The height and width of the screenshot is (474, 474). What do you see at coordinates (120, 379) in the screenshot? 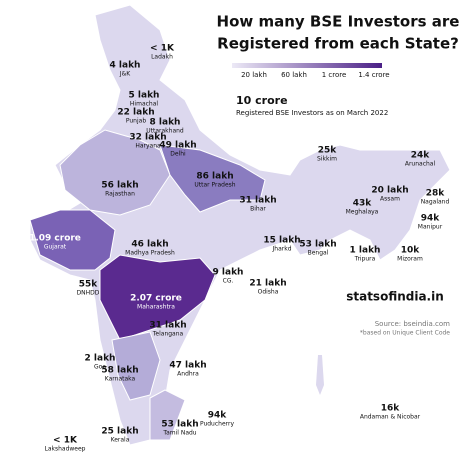
I see `state-name: Karnataka` at bounding box center [120, 379].